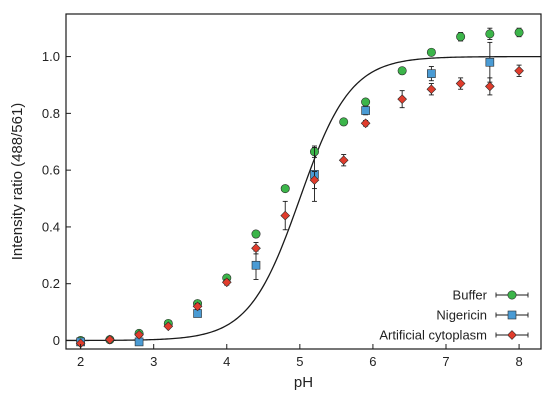 This screenshot has width=543, height=393. What do you see at coordinates (226, 361) in the screenshot?
I see `x-tick-label: 4` at bounding box center [226, 361].